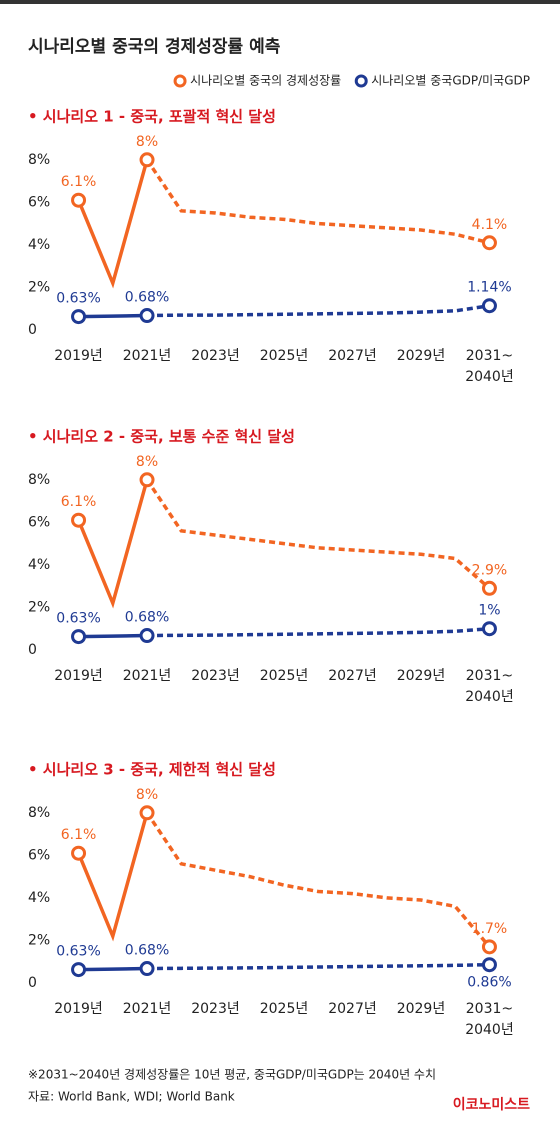 The width and height of the screenshot is (560, 1143). I want to click on legend-label: 시나리오별 중국GDP/미국GDP, so click(450, 81).